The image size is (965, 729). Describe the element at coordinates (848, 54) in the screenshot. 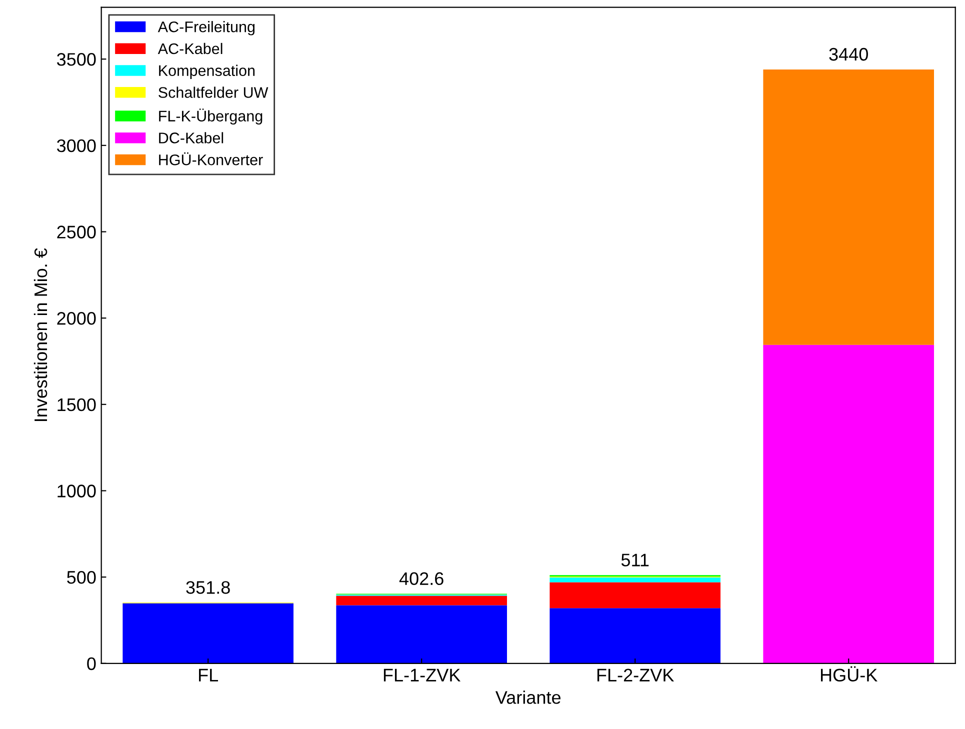

I see `total-label: 3440` at that location.